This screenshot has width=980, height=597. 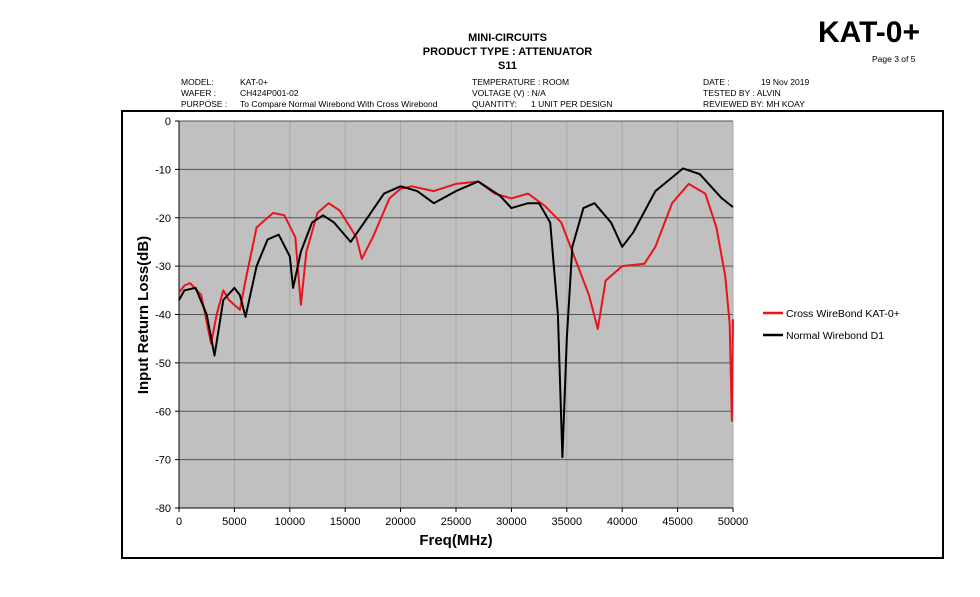 What do you see at coordinates (622, 522) in the screenshot?
I see `x-tick-label: 40000` at bounding box center [622, 522].